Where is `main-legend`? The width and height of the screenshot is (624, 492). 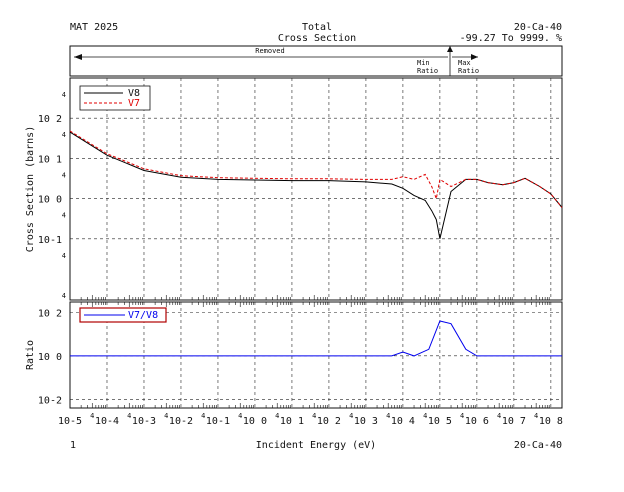 main-legend is located at coordinates (115, 98).